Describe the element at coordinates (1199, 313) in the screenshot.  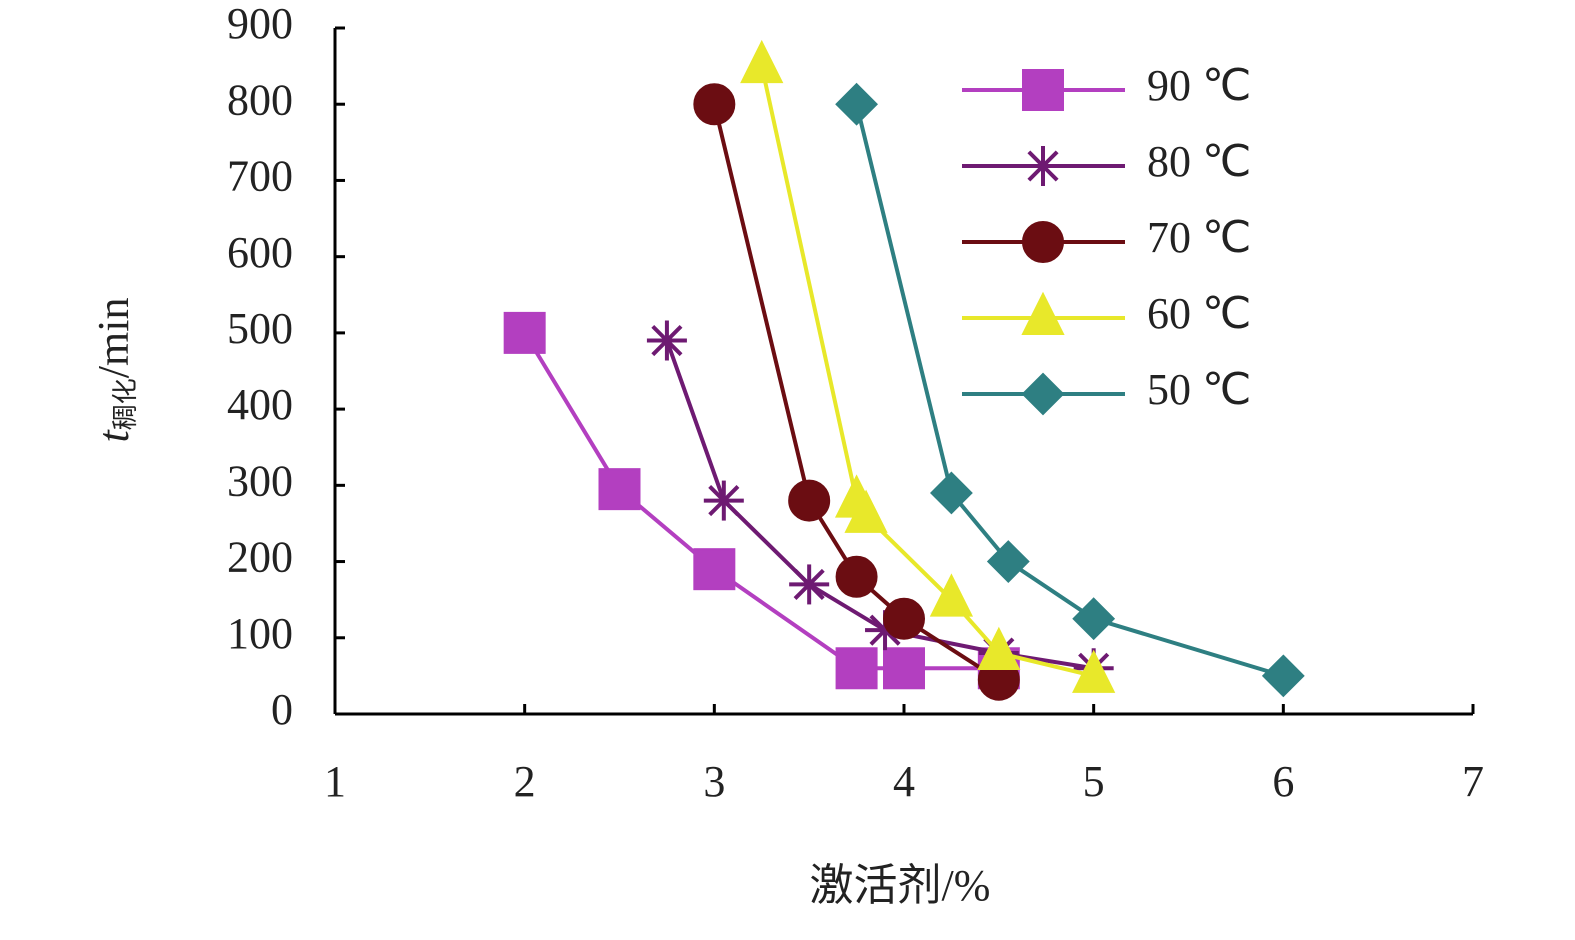
I see `legend-label: 60 ℃` at that location.